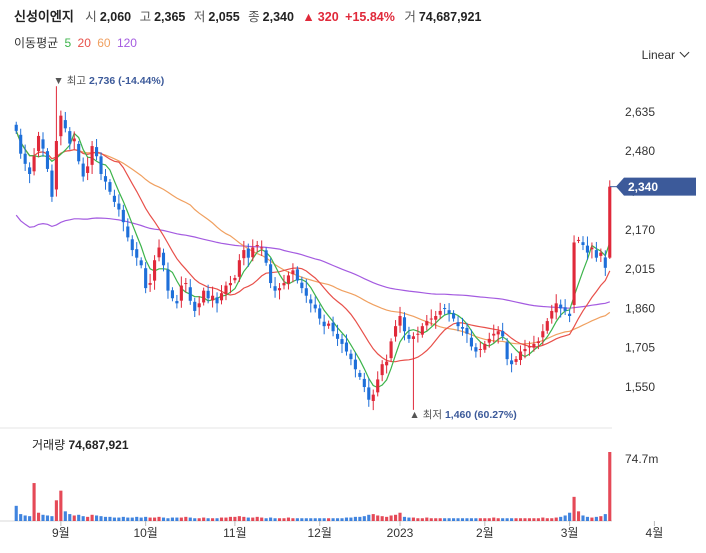 The width and height of the screenshot is (706, 553). What do you see at coordinates (462, 415) in the screenshot?
I see `low-marker: ▲ 최저 1,460 (60.27%)` at bounding box center [462, 415].